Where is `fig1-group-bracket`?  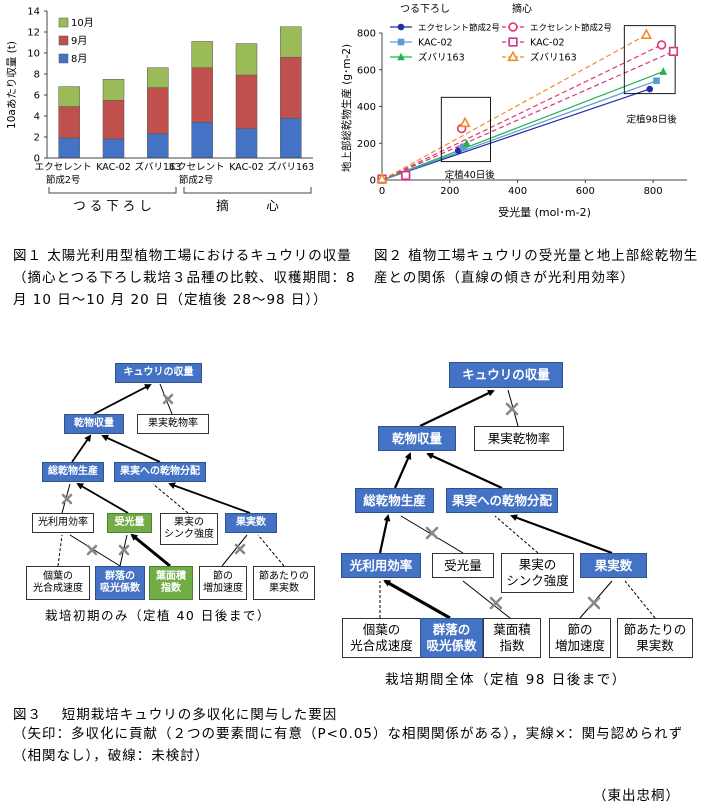
fig1-group-bracket is located at coordinates (112, 190).